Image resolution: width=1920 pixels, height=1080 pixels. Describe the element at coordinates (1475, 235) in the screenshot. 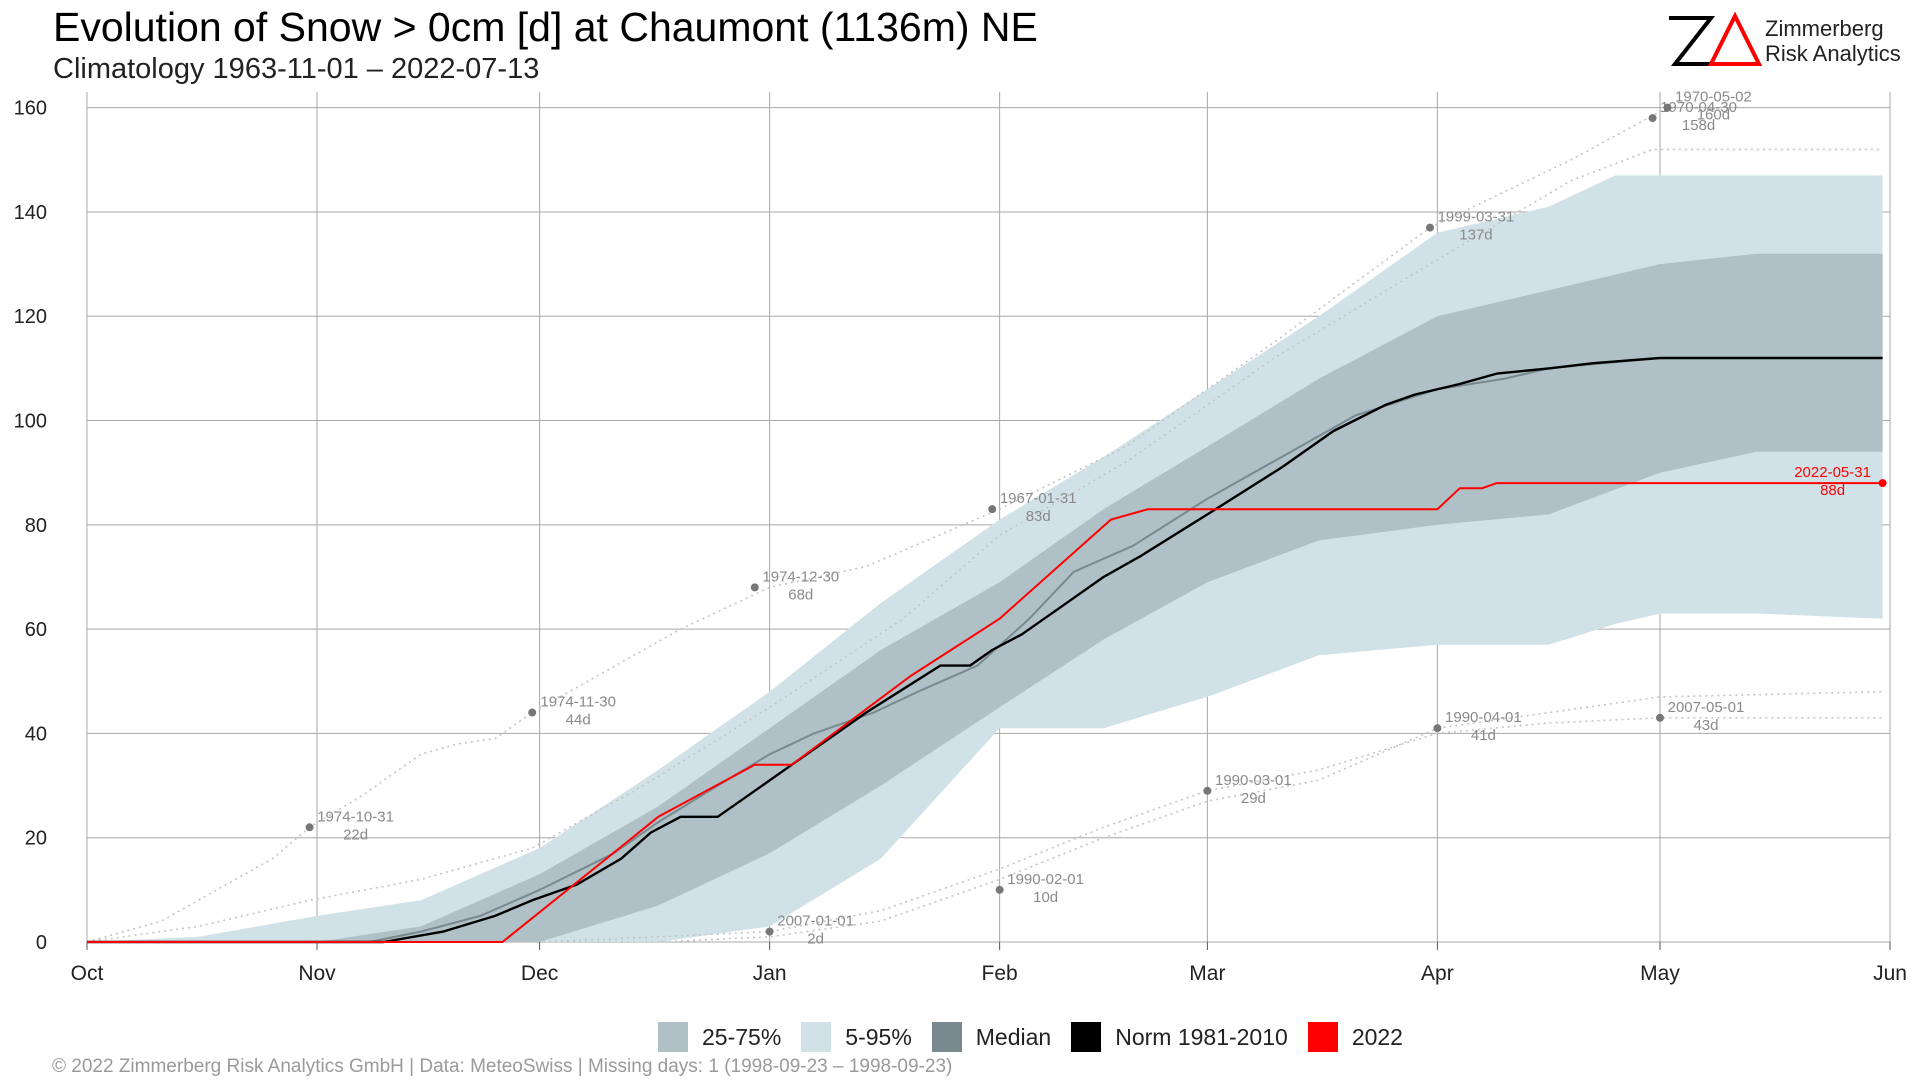

I see `annotation-value: 137d` at that location.